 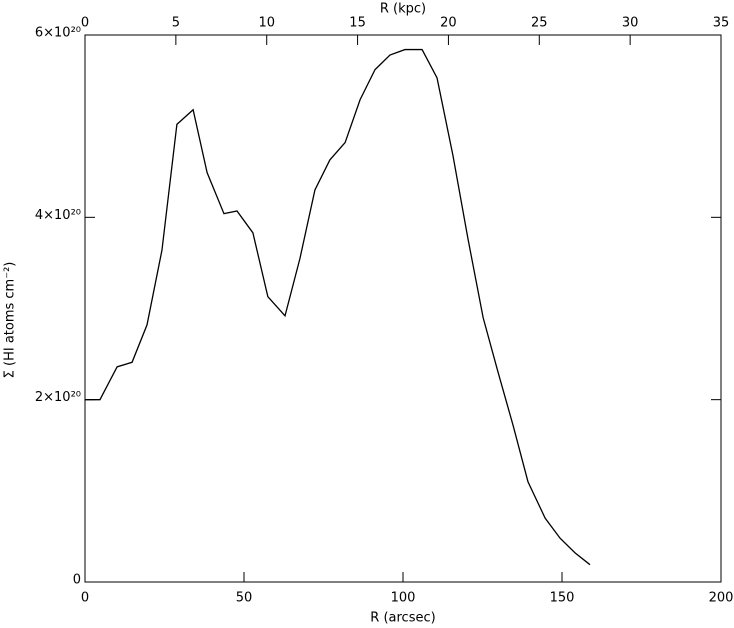 I want to click on x-tick-label: 100, so click(x=403, y=598).